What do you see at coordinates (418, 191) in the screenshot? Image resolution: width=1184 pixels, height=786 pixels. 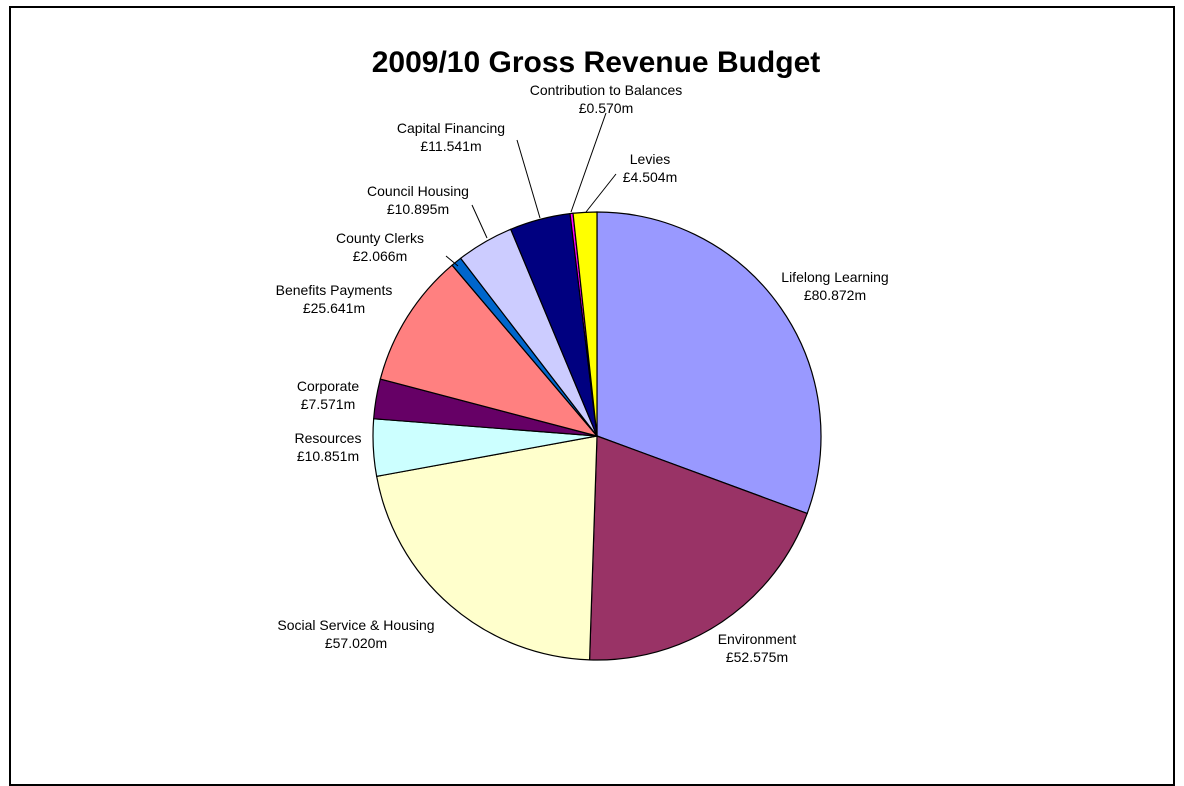 I see `slice-label-name: Council Housing` at bounding box center [418, 191].